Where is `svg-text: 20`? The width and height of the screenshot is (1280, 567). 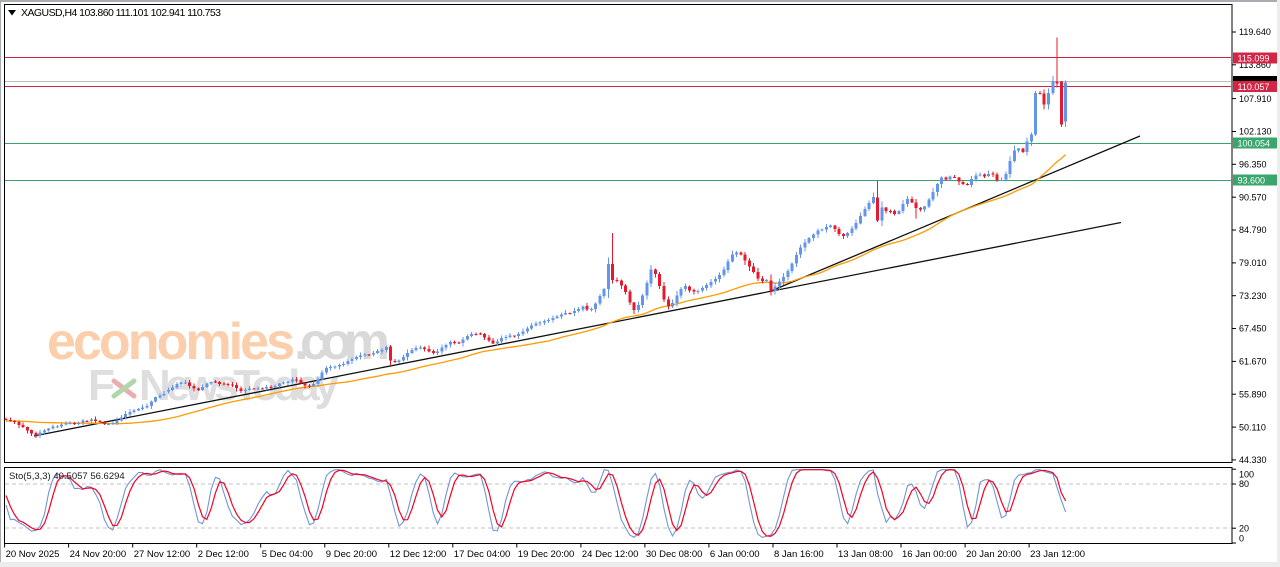
svg-text: 20 is located at coordinates (1244, 528).